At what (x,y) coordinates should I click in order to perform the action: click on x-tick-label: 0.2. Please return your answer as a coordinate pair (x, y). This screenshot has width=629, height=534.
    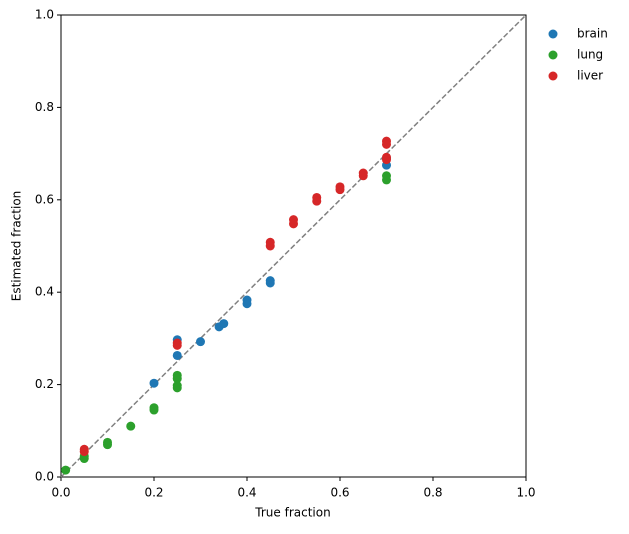
    Looking at the image, I should click on (153, 493).